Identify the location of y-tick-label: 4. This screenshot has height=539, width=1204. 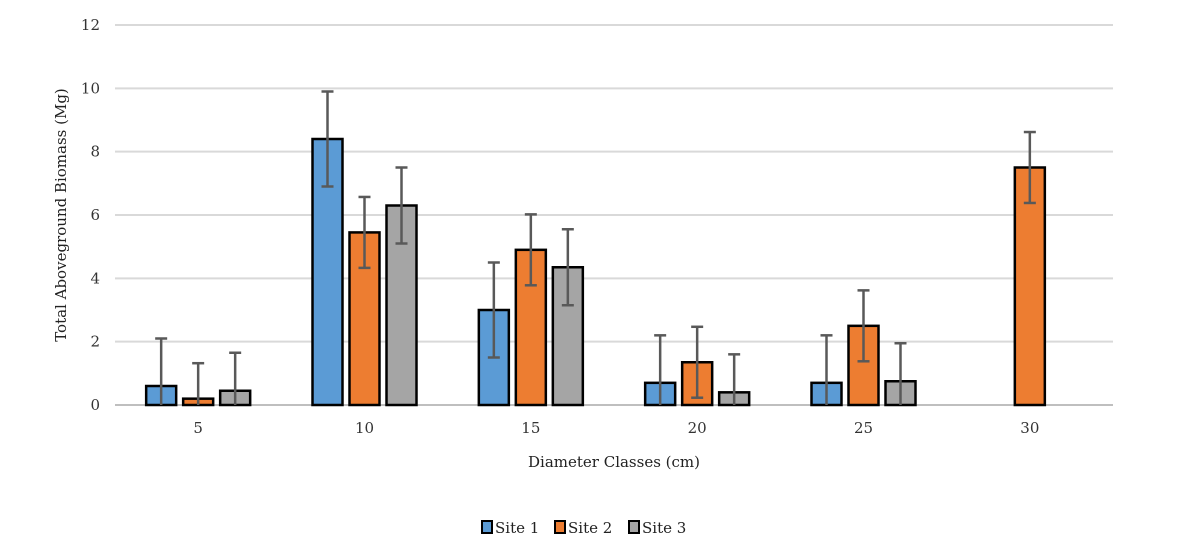
(95, 278).